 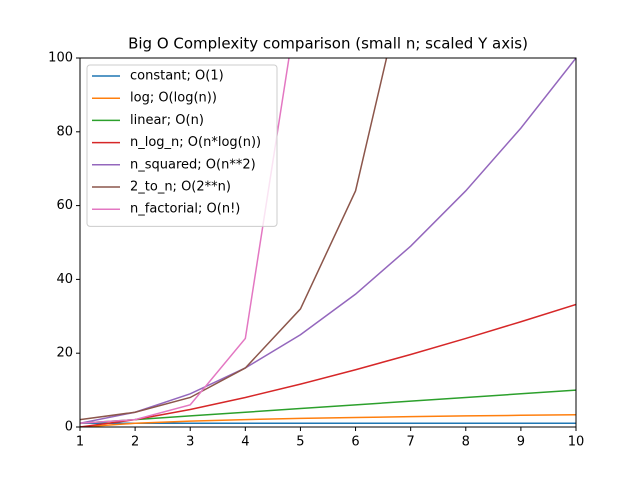 What do you see at coordinates (64, 353) in the screenshot?
I see `y-tick-label: 20` at bounding box center [64, 353].